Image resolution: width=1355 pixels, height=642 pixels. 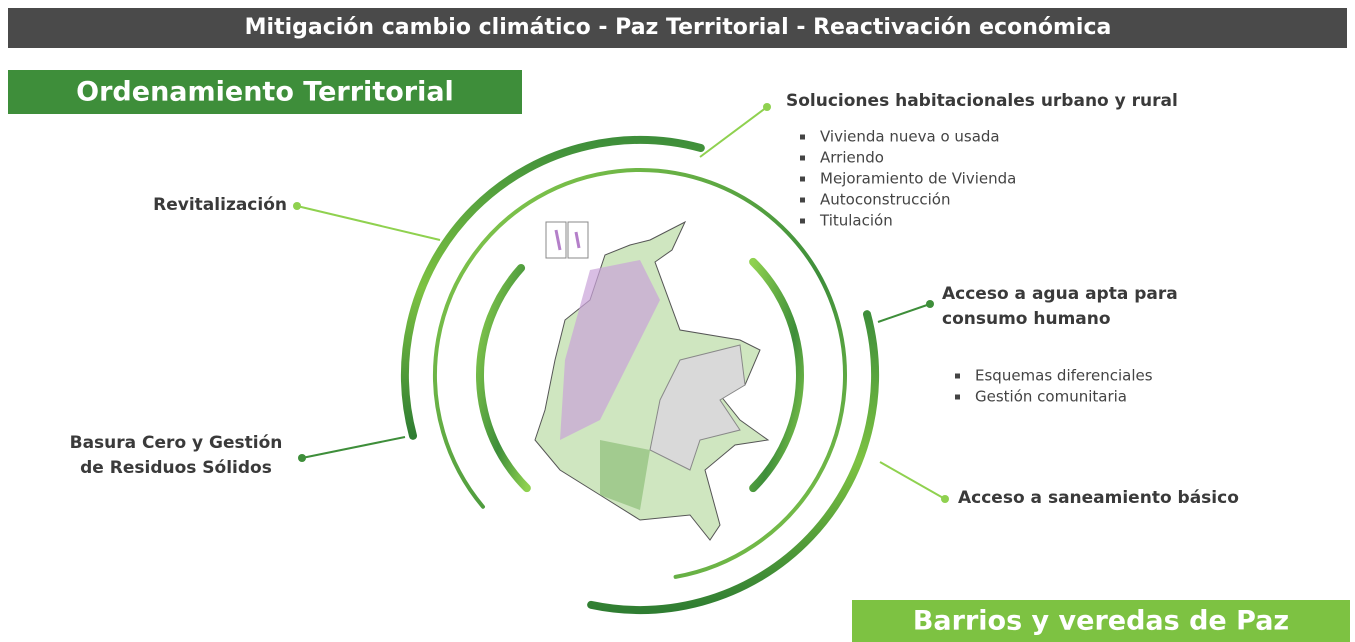 What do you see at coordinates (1060, 294) in the screenshot?
I see `item-title: Acceso a agua apta para` at bounding box center [1060, 294].